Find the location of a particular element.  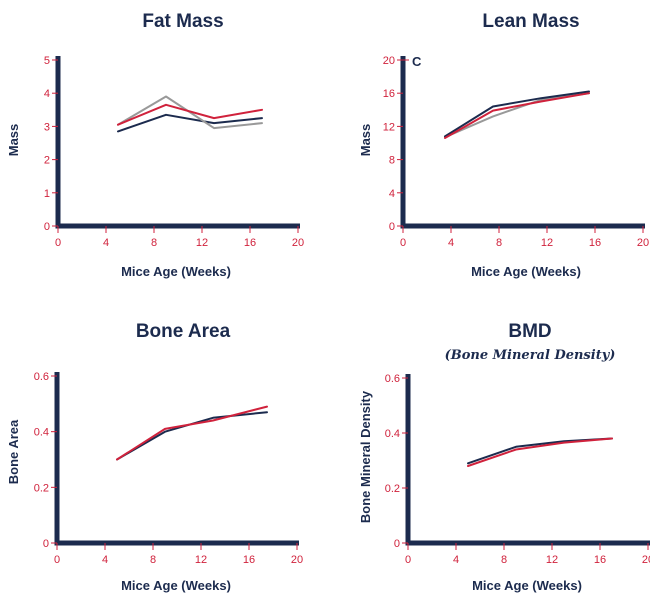

annotation-label: C is located at coordinates (417, 61).